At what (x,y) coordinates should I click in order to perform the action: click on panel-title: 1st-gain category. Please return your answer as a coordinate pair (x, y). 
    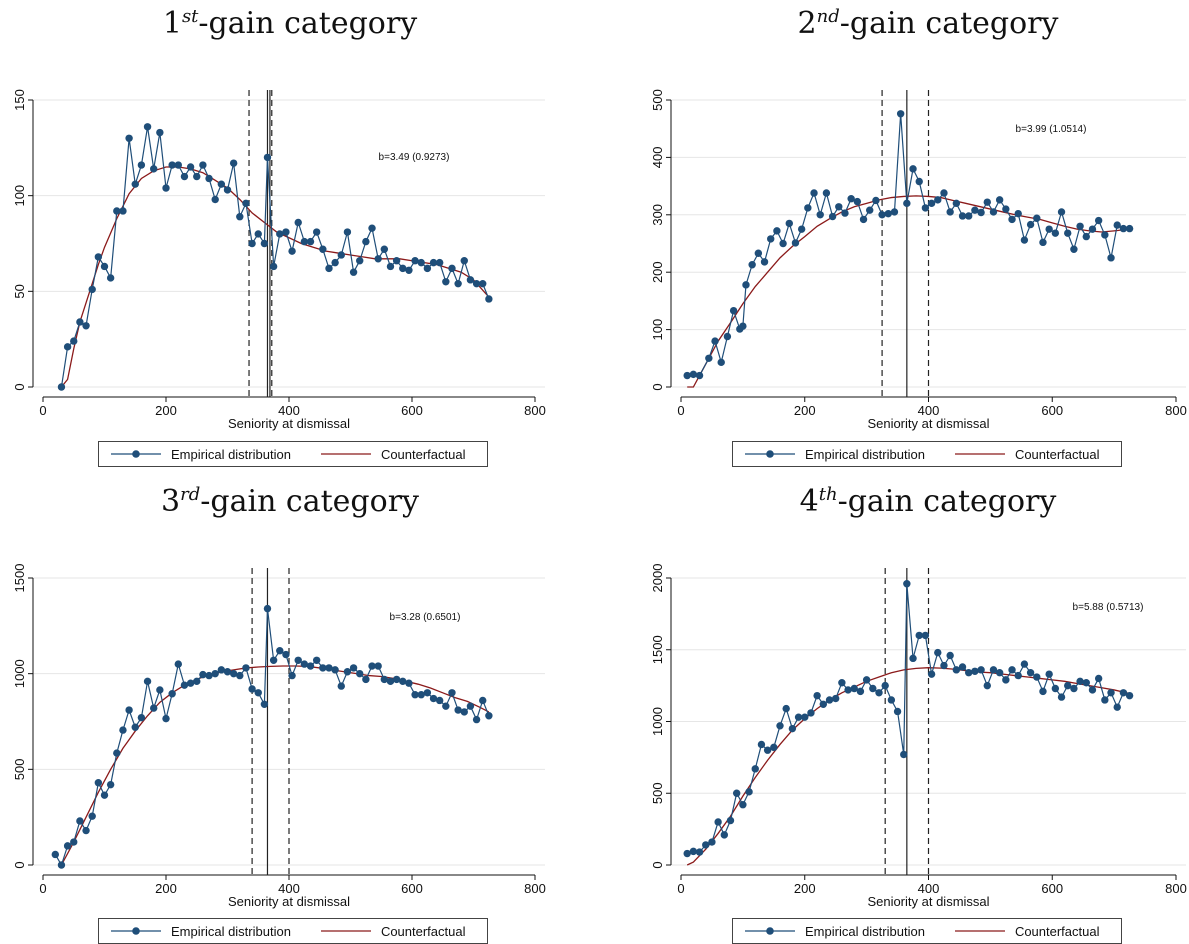
    Looking at the image, I should click on (290, 23).